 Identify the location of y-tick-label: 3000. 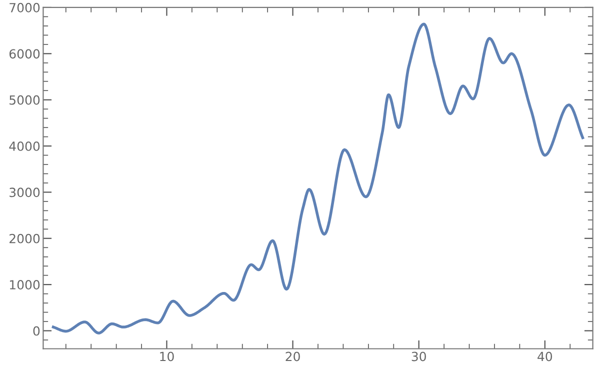
(25, 193).